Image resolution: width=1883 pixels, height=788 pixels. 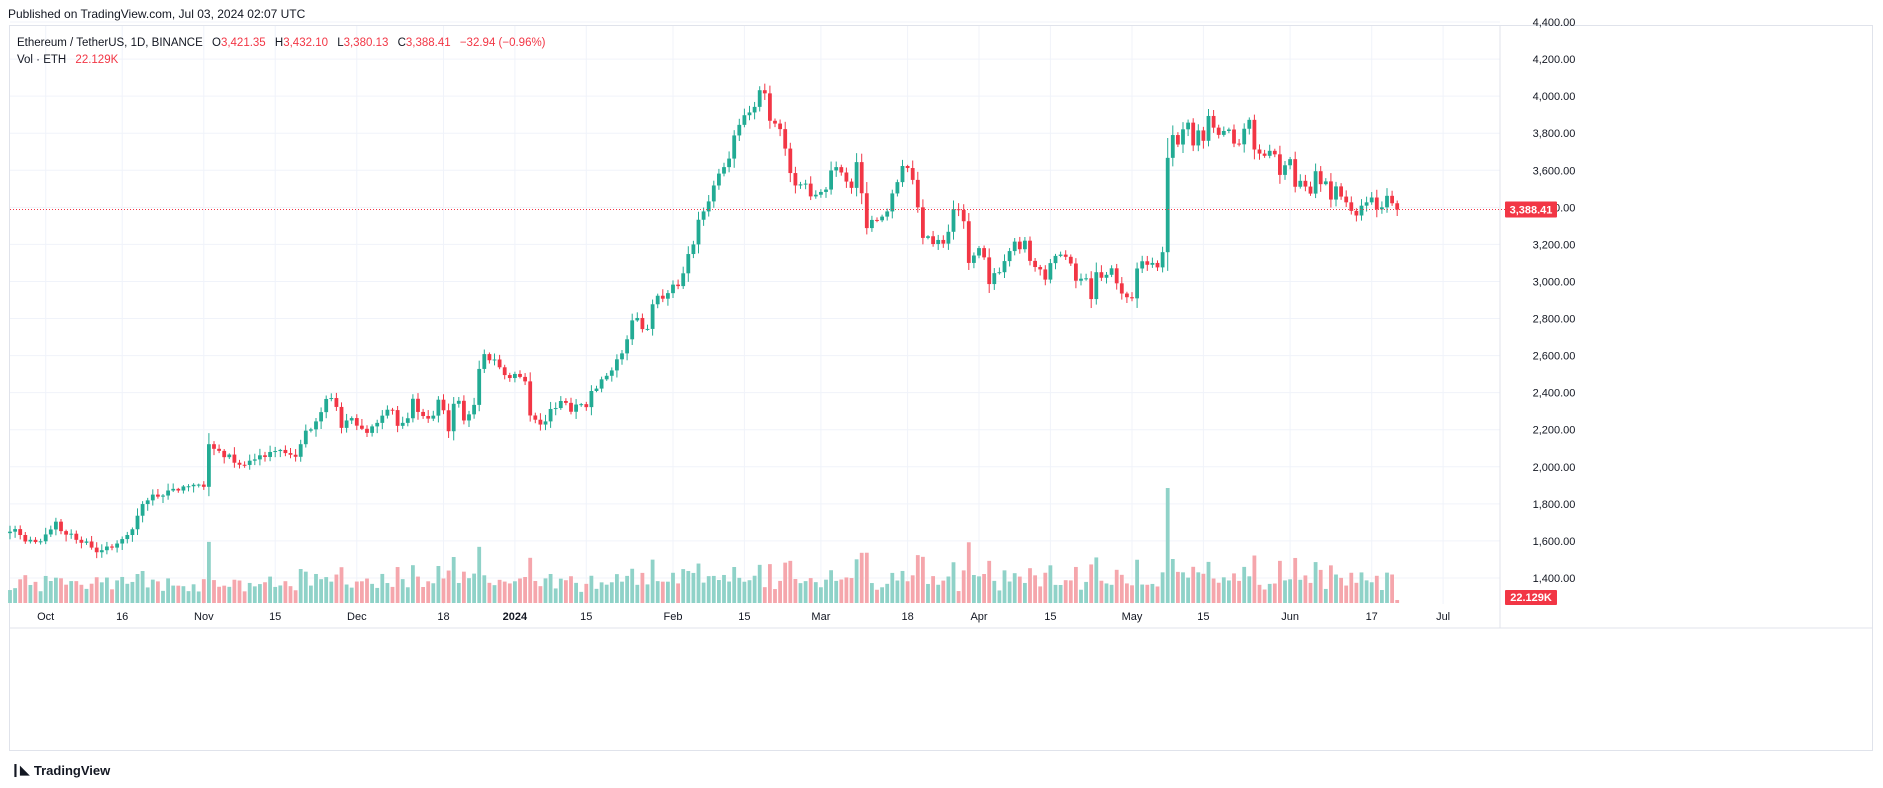 What do you see at coordinates (216, 43) in the screenshot?
I see `legend-open-label: O` at bounding box center [216, 43].